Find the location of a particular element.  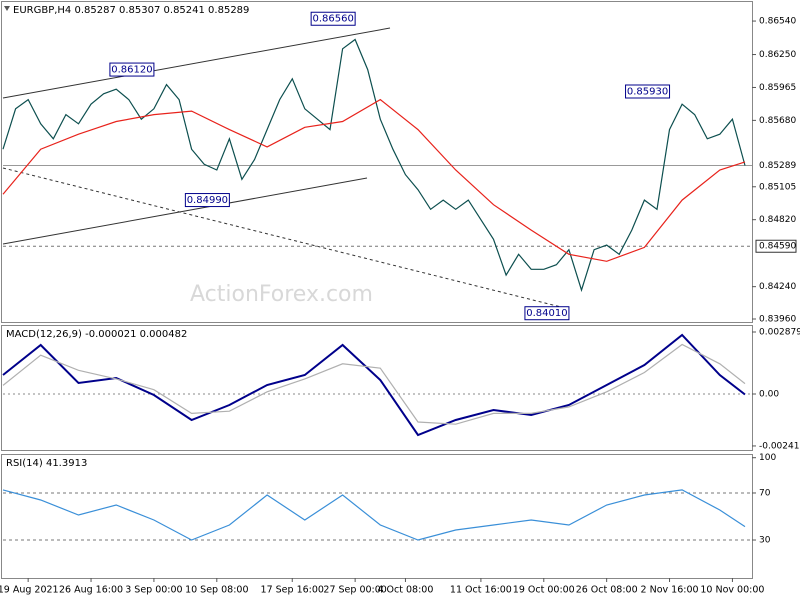

level-label: 0.85289 is located at coordinates (777, 166).